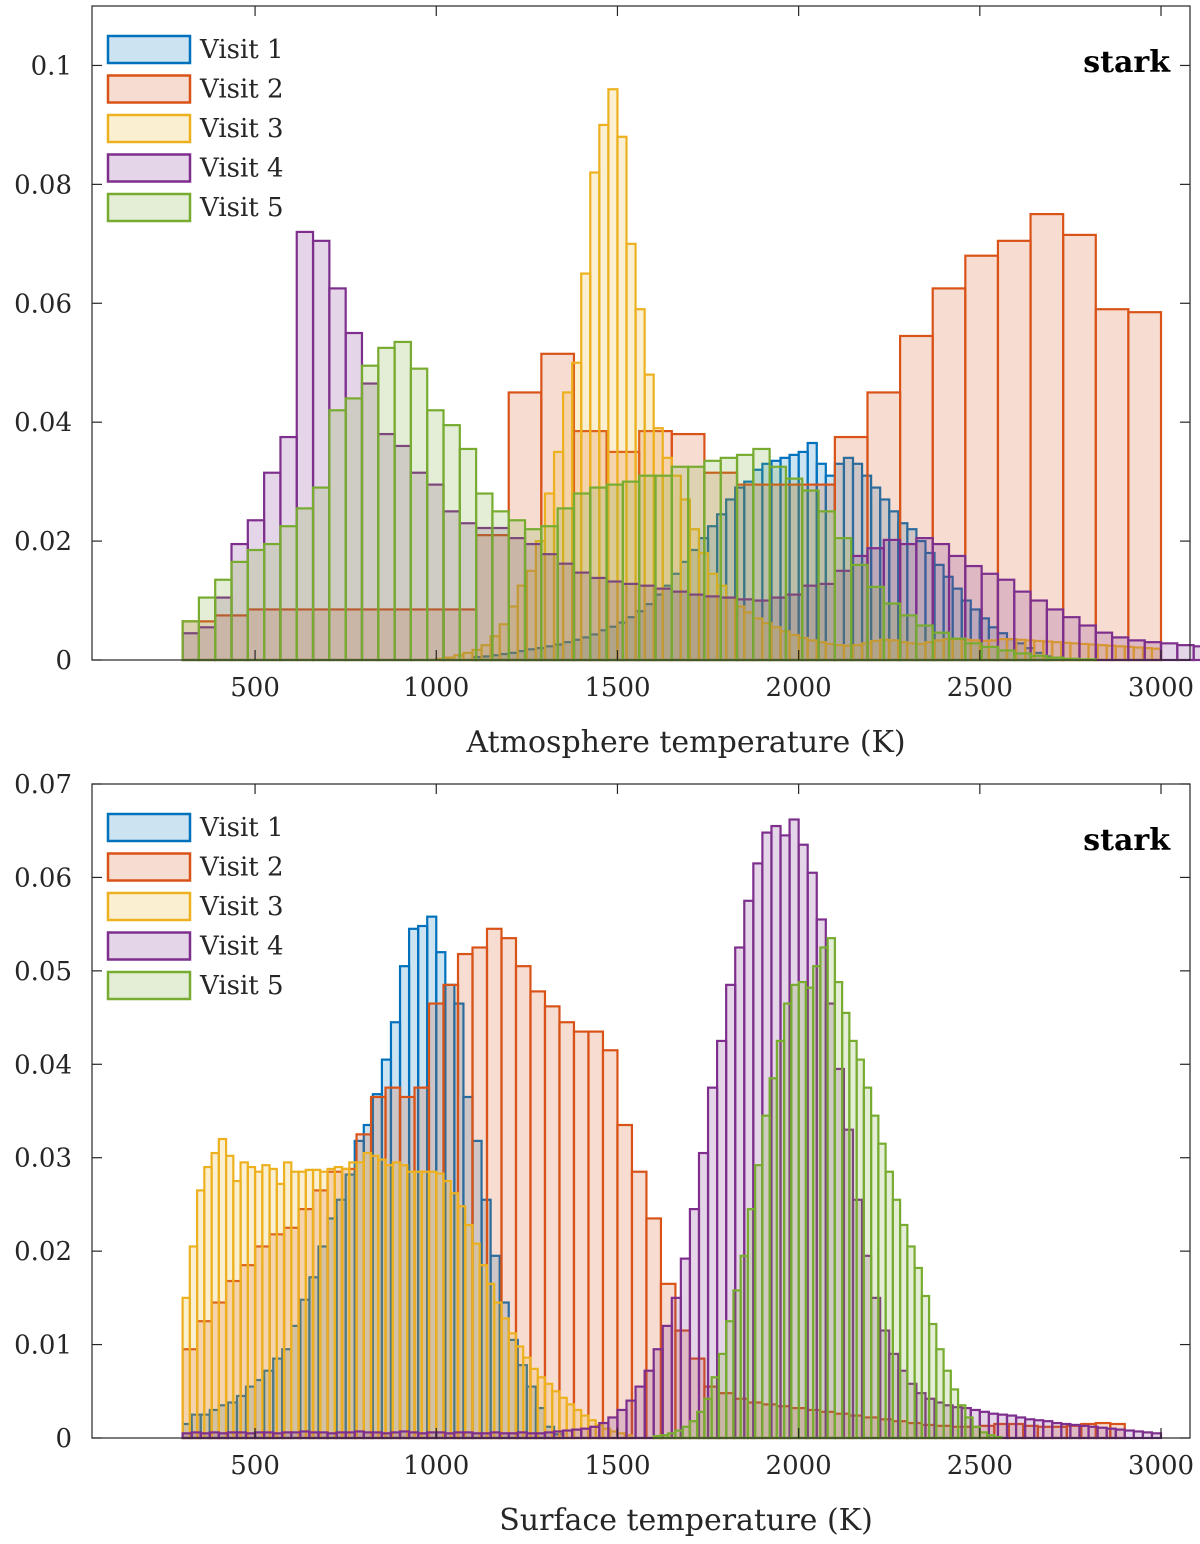 The width and height of the screenshot is (1200, 1544). What do you see at coordinates (43, 1346) in the screenshot?
I see `y-tick-label: 0.01` at bounding box center [43, 1346].